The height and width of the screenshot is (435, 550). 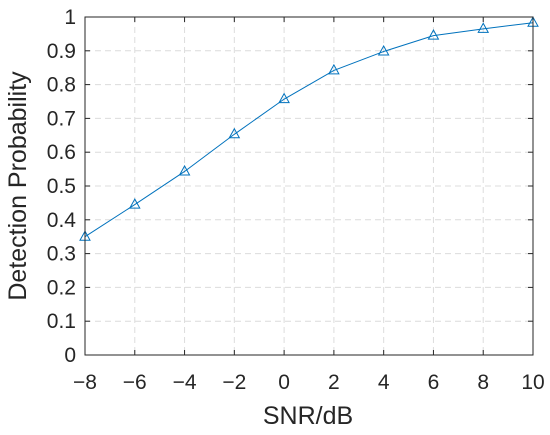 I want to click on x-tick-label: 10, so click(x=532, y=382).